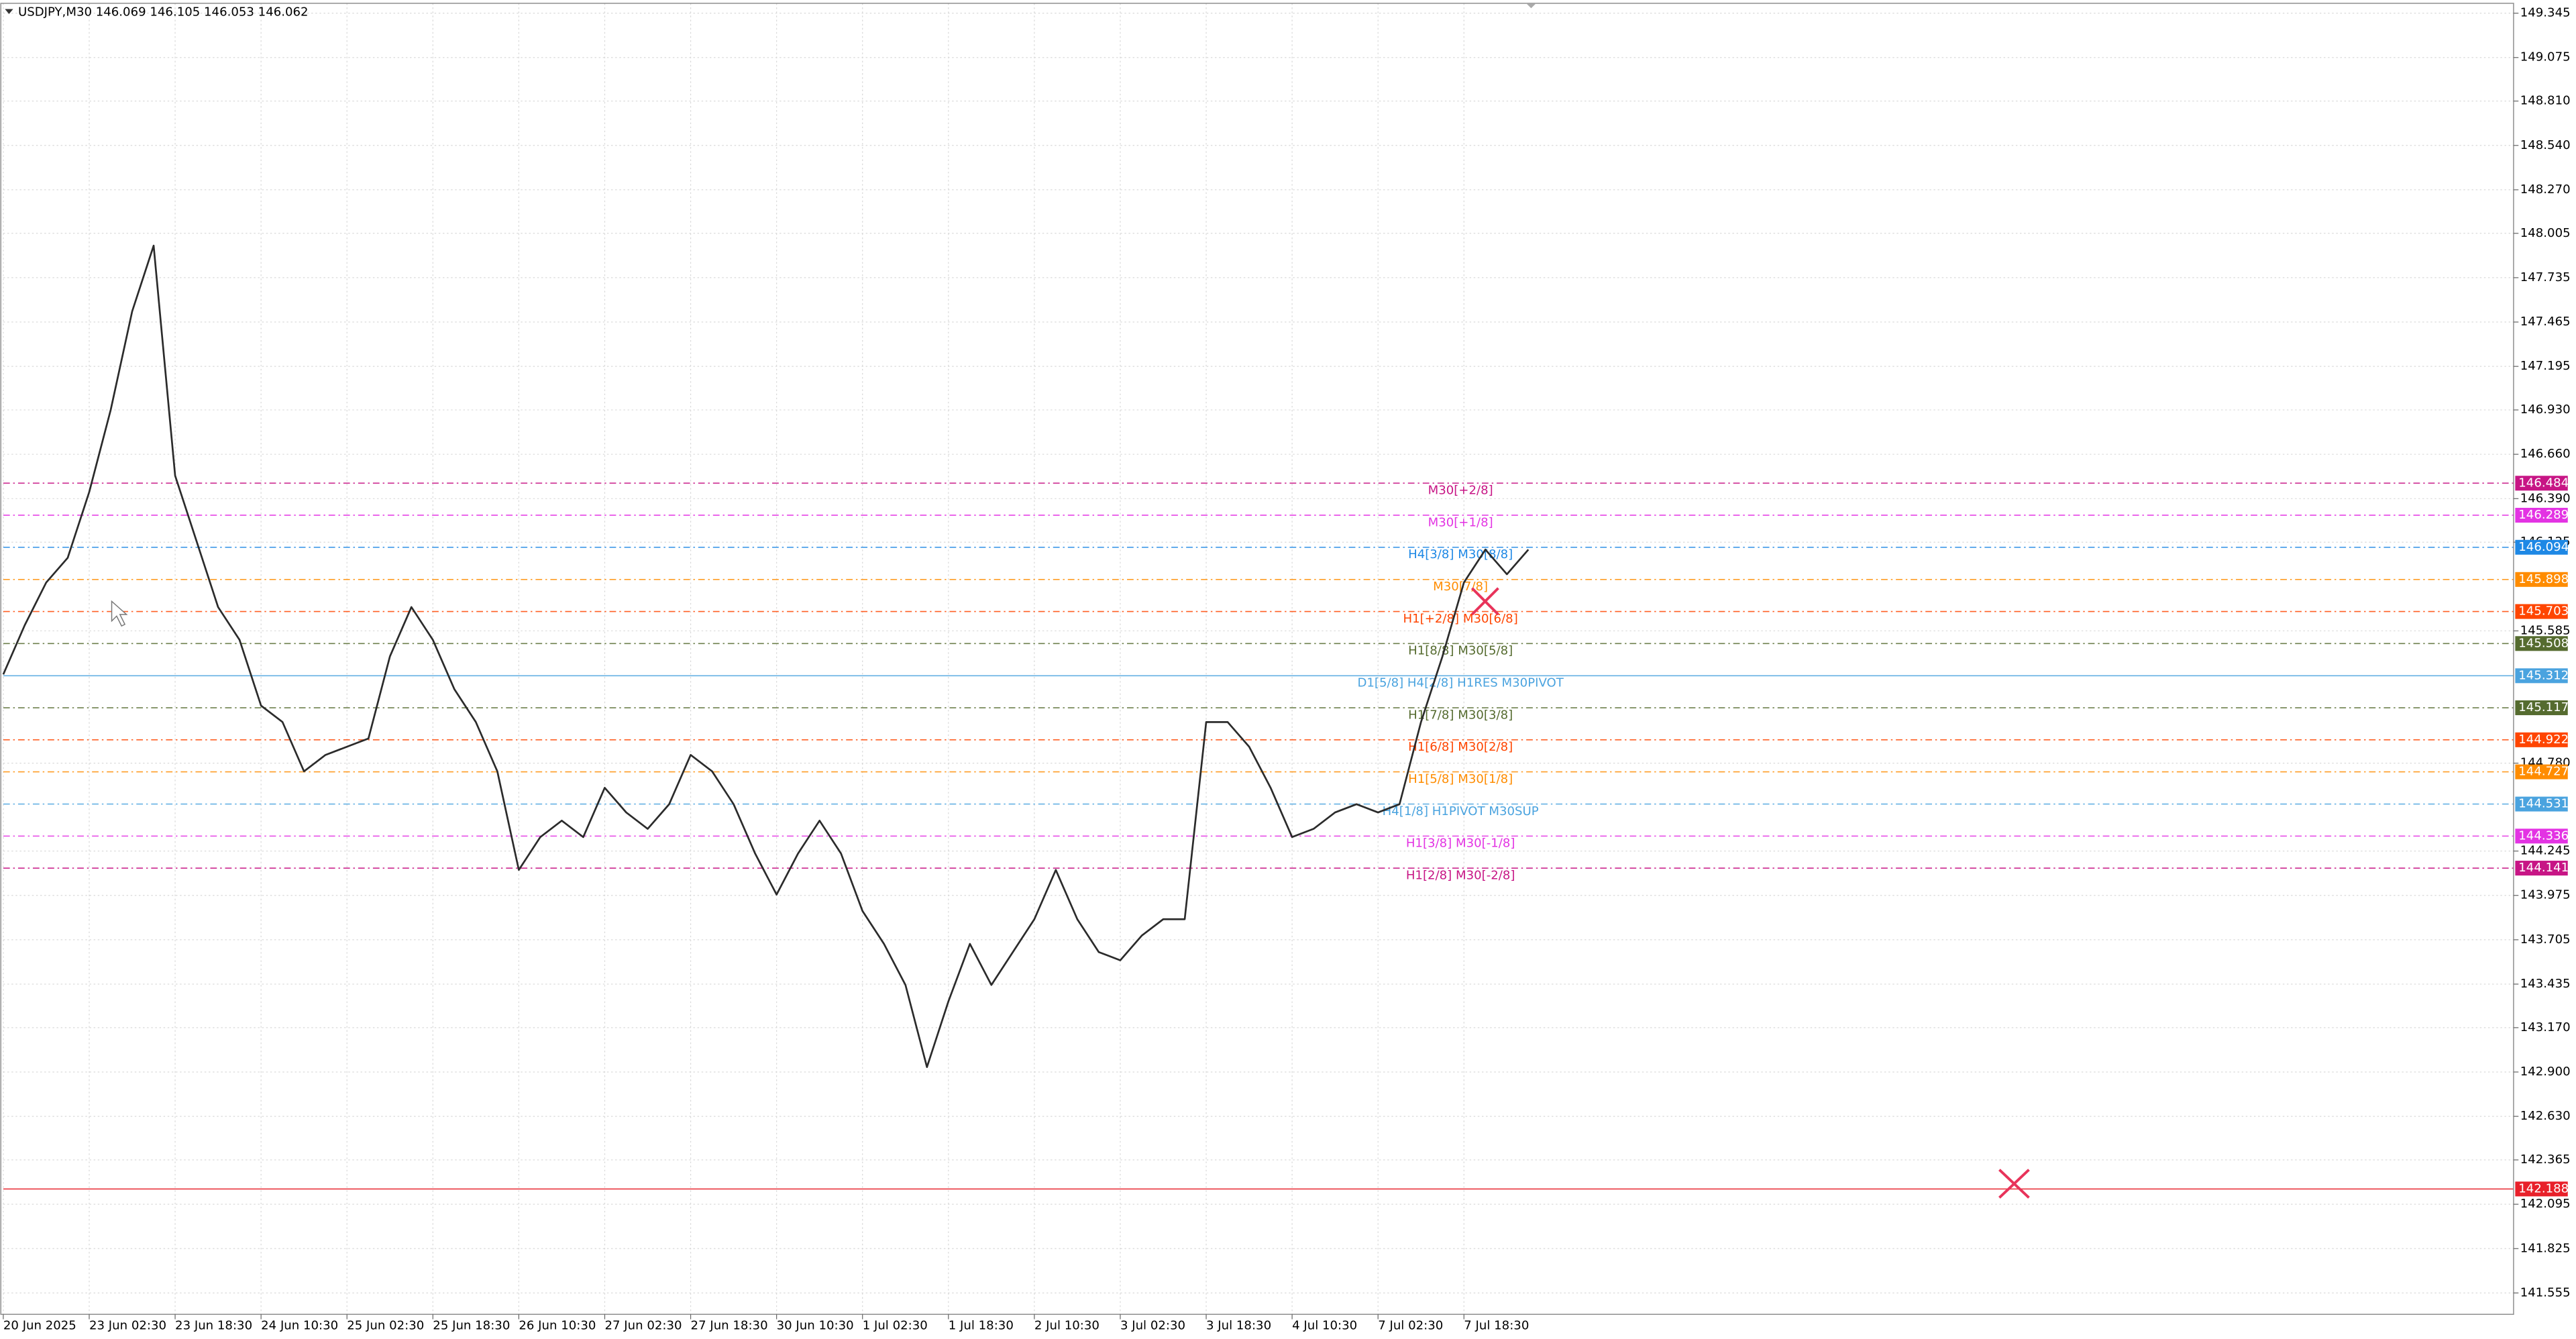 The height and width of the screenshot is (1339, 2576). What do you see at coordinates (1460, 715) in the screenshot?
I see `level-label: H1[7/8] M30[3/8]` at bounding box center [1460, 715].